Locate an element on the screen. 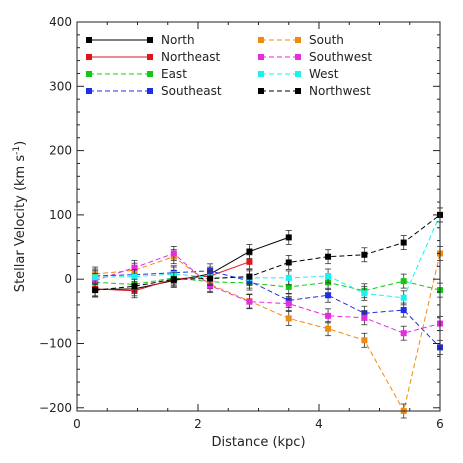  legend-label: West is located at coordinates (324, 74).